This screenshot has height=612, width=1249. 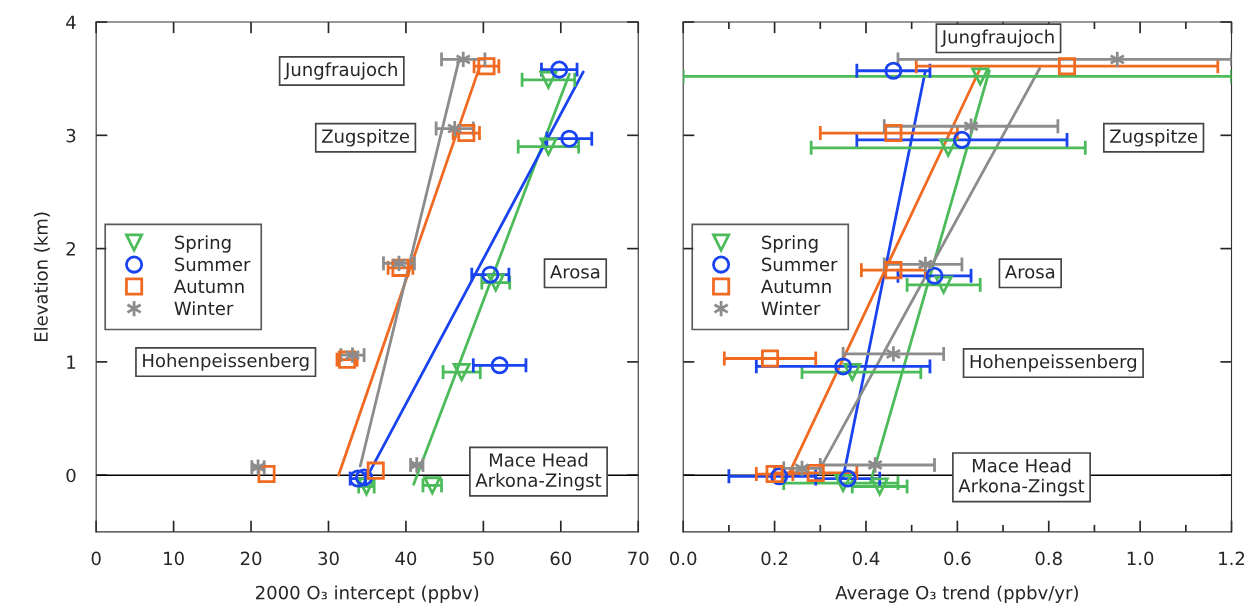 I want to click on x-axis-title: Average O₃ trend (ppbv/yr), so click(x=956, y=594).